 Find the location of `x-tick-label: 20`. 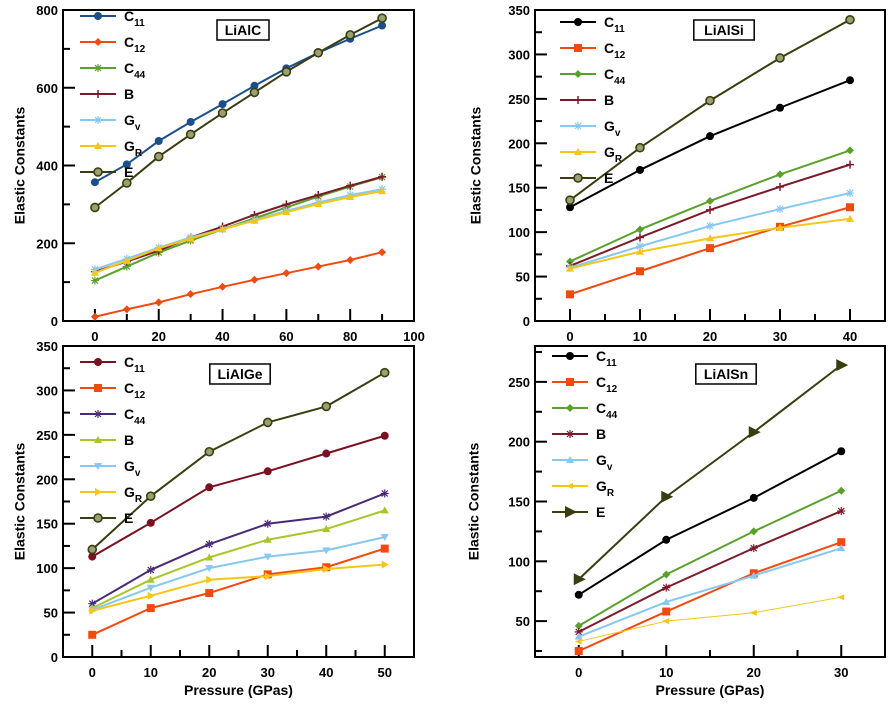

x-tick-label: 20 is located at coordinates (710, 336).